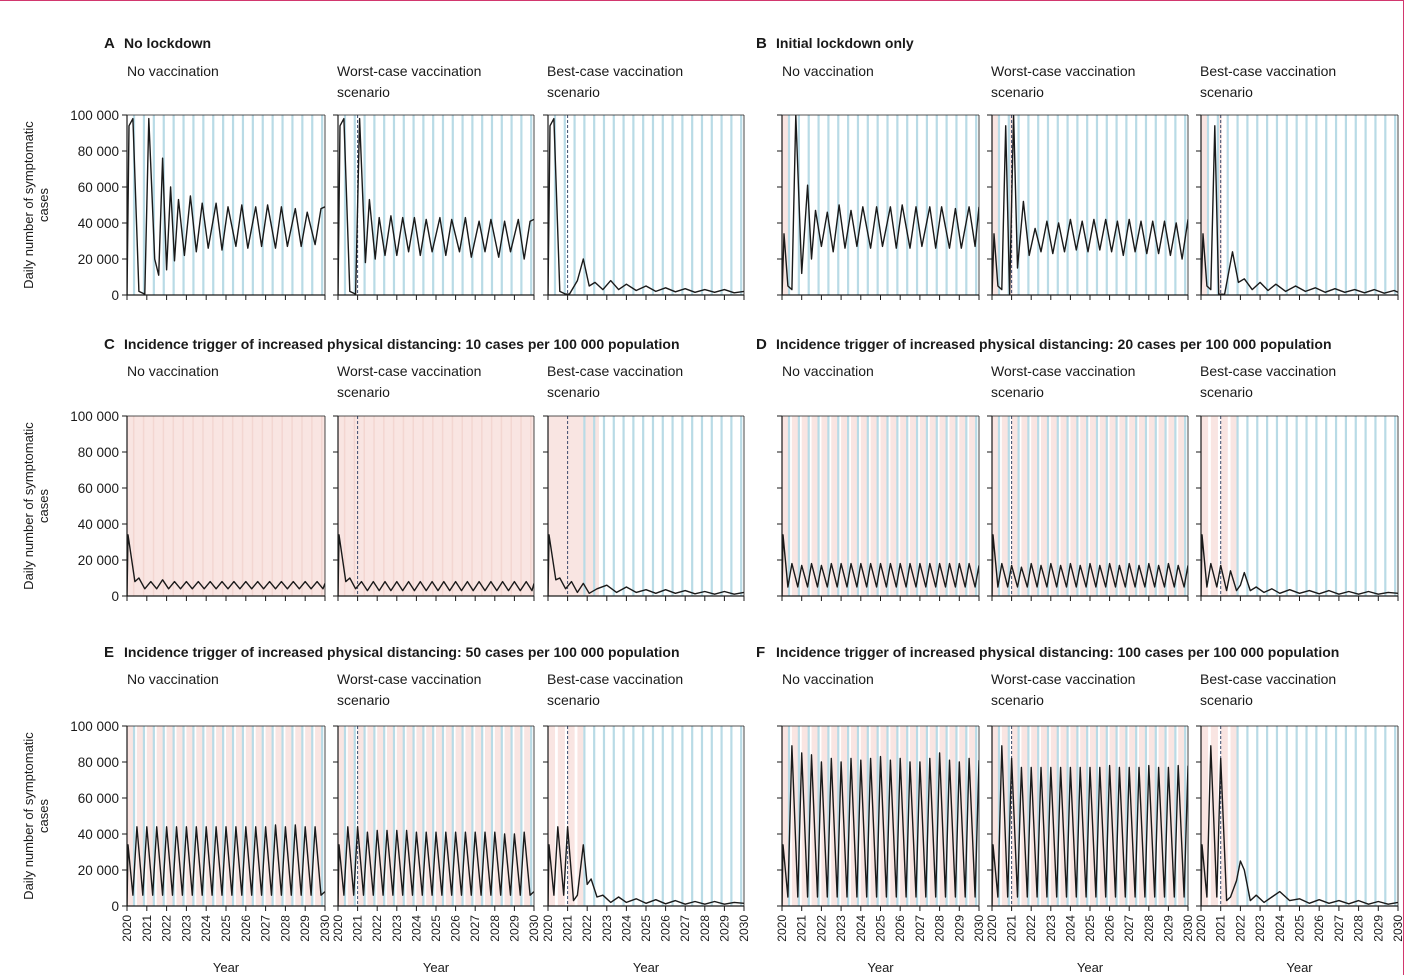  Describe the element at coordinates (43, 506) in the screenshot. I see `y-axis-label-line: cases` at that location.